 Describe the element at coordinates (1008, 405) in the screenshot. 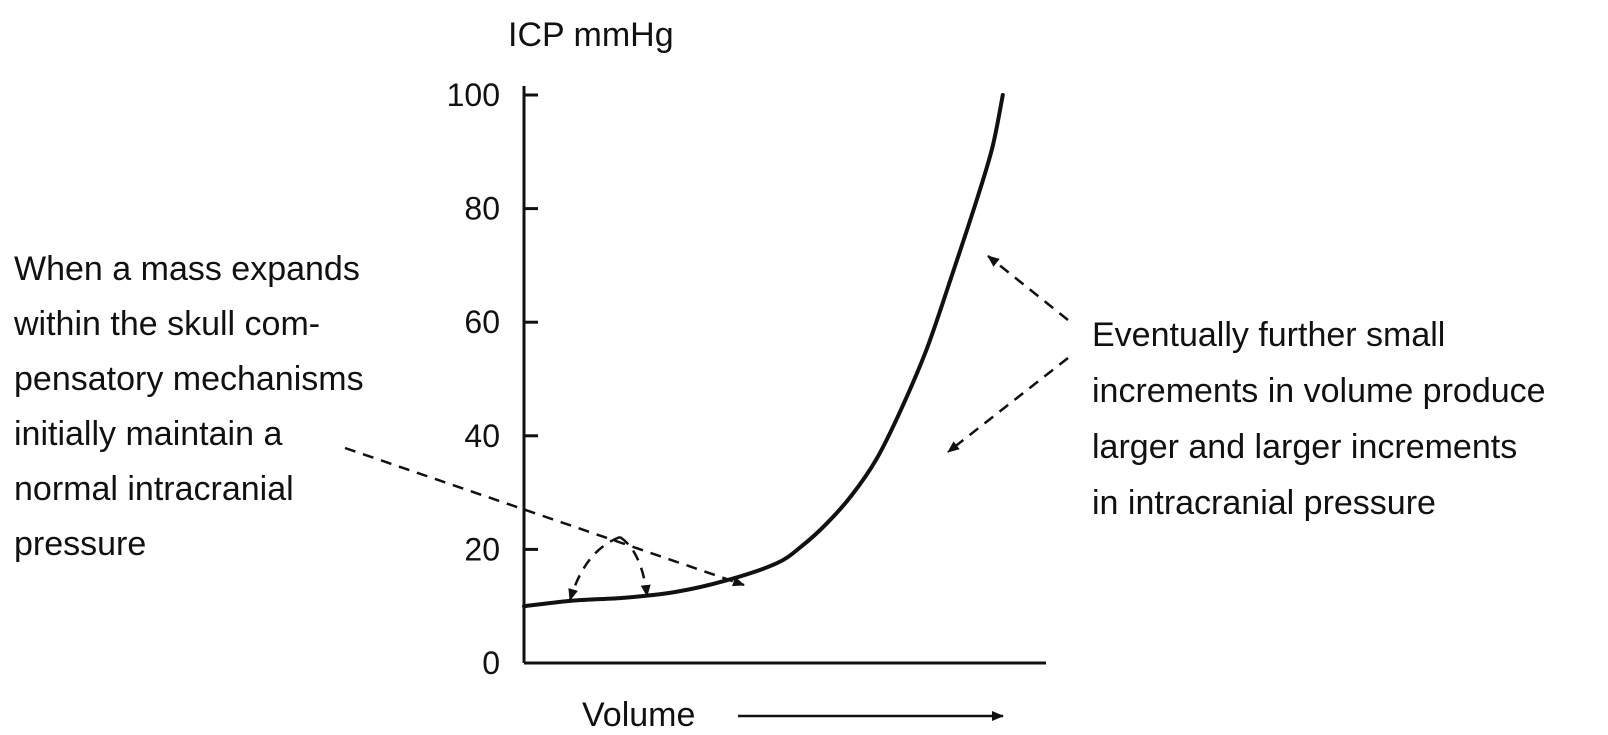

I see `right-leader-arrow-lower` at that location.